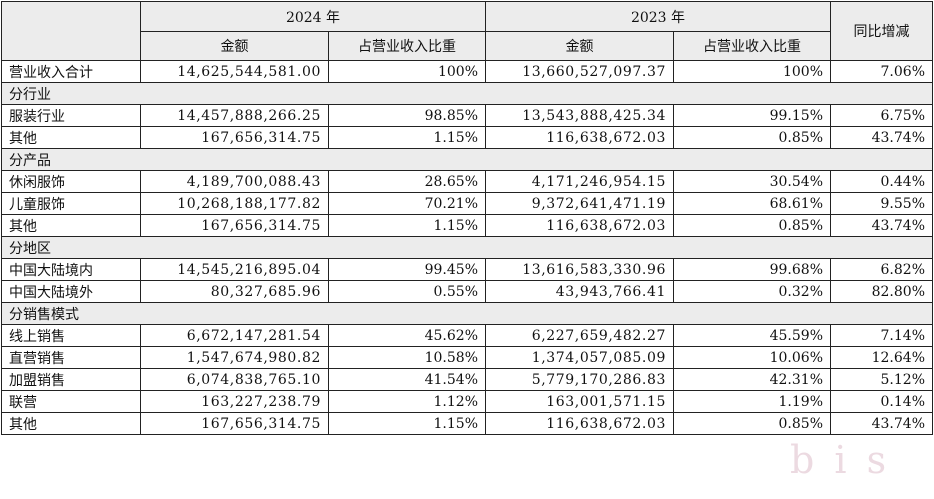 The image size is (934, 499). Describe the element at coordinates (579, 357) in the screenshot. I see `amount-2023-cell: 1,374,057,085.09` at that location.